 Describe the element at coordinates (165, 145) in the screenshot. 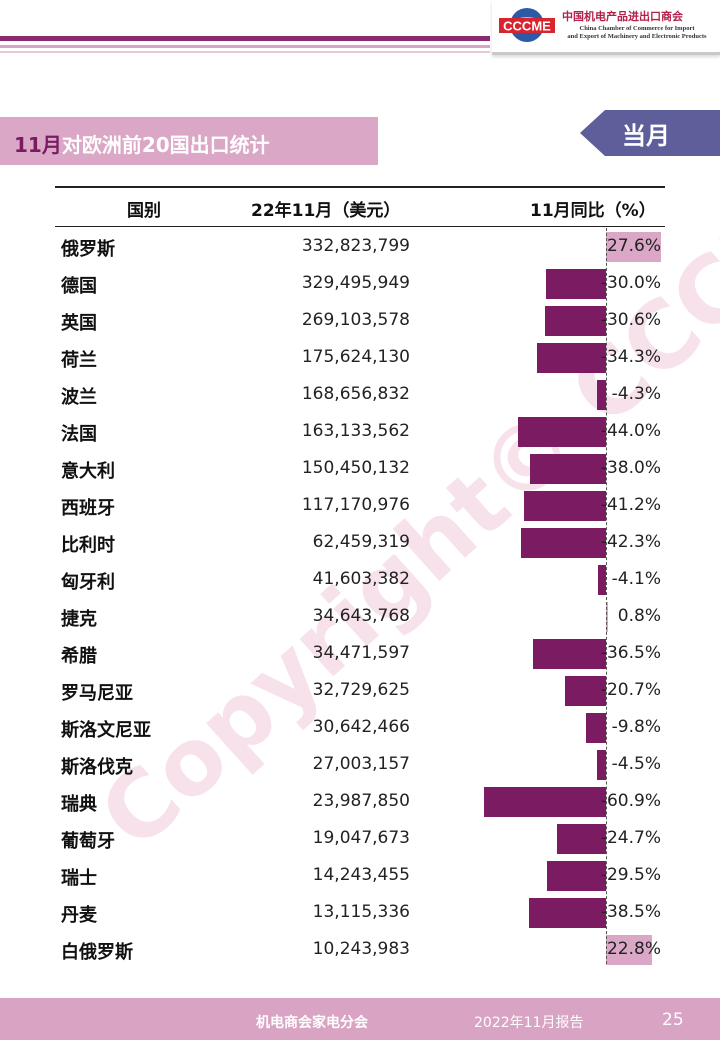

I see `section-title-text: 对欧洲前20国出口统计` at that location.